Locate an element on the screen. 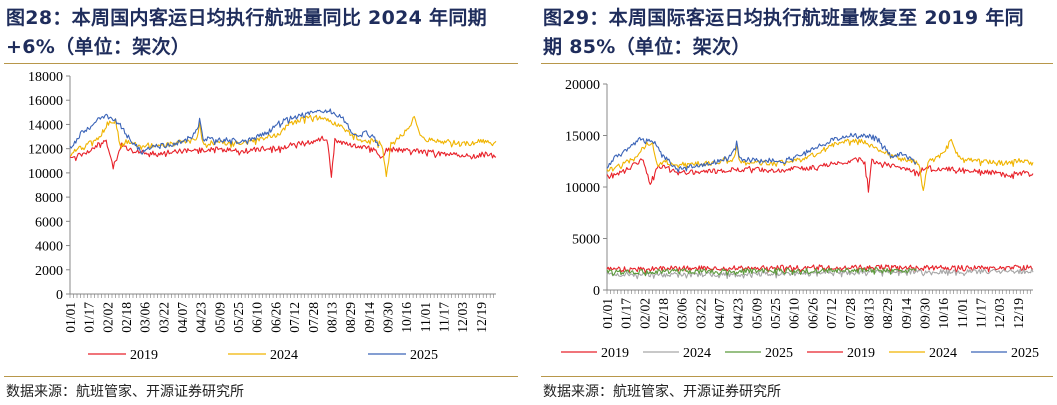 This screenshot has height=405, width=1057. y-tick-label: 5000 is located at coordinates (586, 240).